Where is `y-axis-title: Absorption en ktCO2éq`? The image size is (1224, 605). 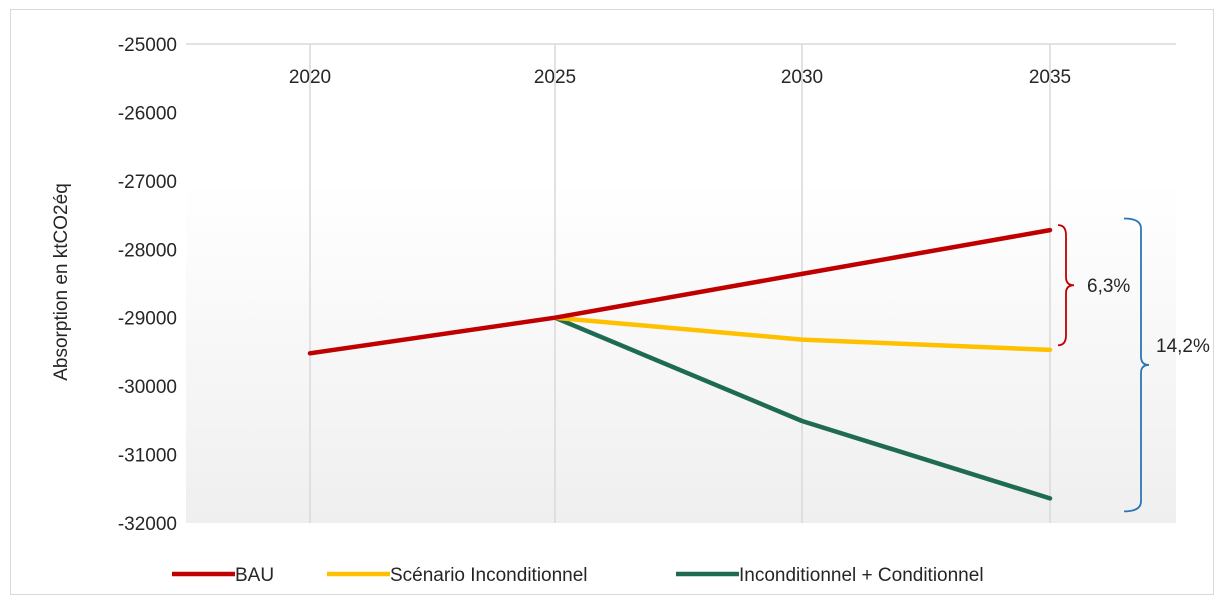
y-axis-title: Absorption en ktCO2éq is located at coordinates (61, 282).